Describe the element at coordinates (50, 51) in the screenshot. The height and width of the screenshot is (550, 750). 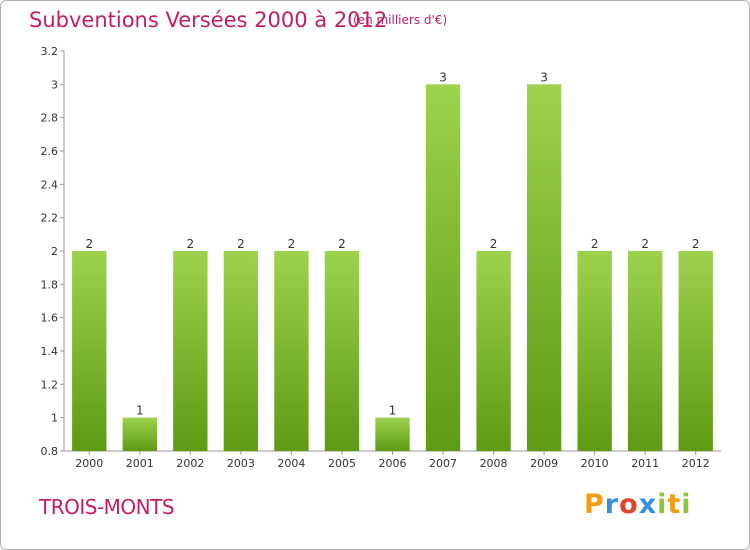
I see `y-tick-label: 3.2` at that location.